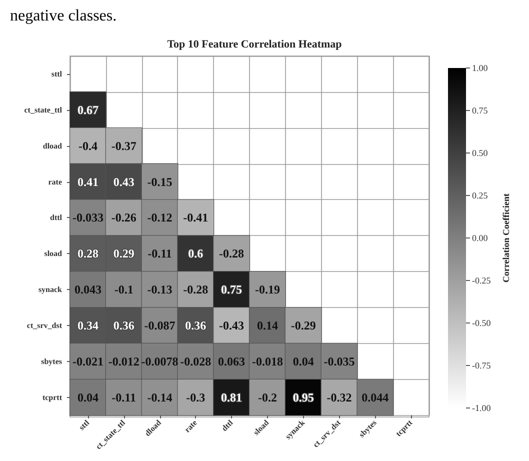  I want to click on data-label: 0.67, so click(87, 109).